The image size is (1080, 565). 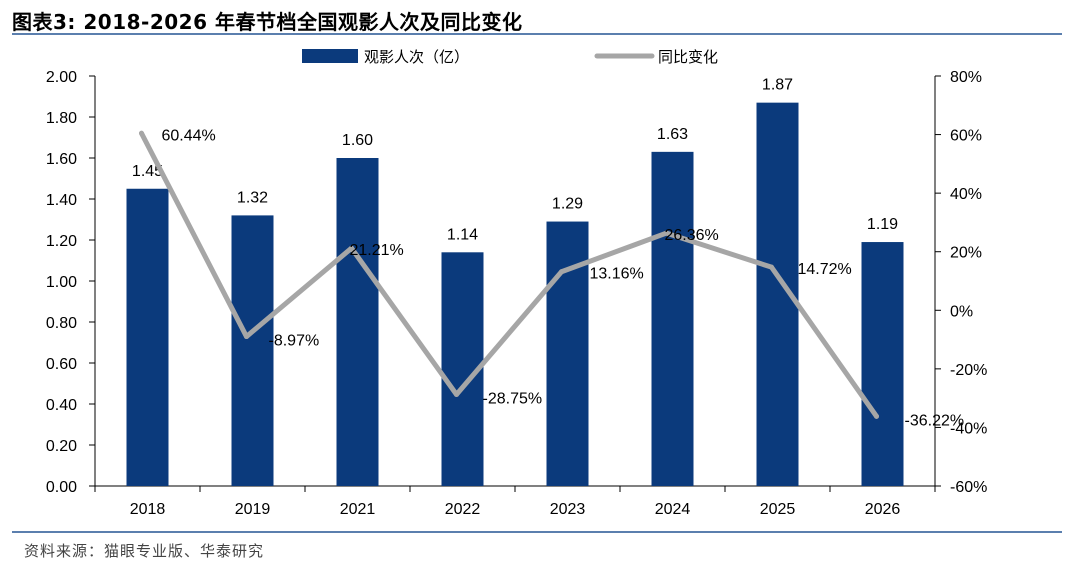 I want to click on y-left-tick-label: 1.00, so click(x=61, y=282).